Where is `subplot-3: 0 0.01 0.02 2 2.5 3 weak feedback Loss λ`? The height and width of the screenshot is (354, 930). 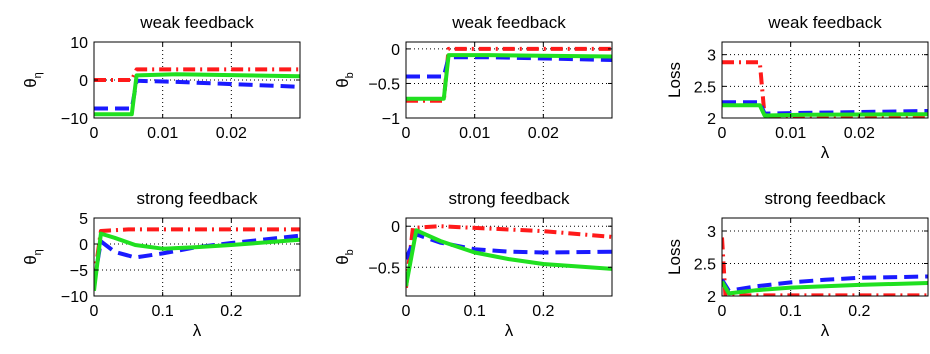 subplot-3: 0 0.01 0.02 2 2.5 3 weak feedback Loss λ is located at coordinates (797, 87).